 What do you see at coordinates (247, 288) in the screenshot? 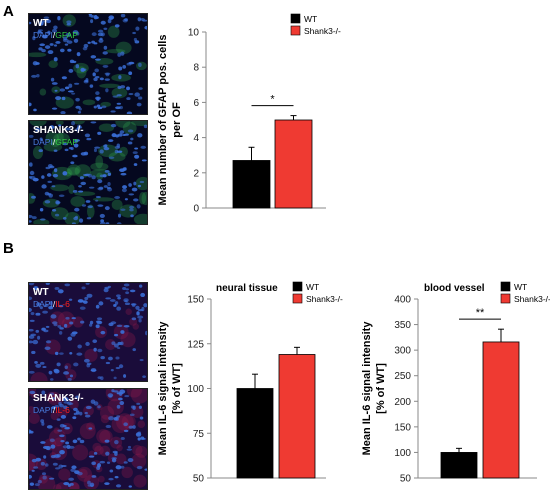
I see `chart-title: neural tissue` at bounding box center [247, 288].